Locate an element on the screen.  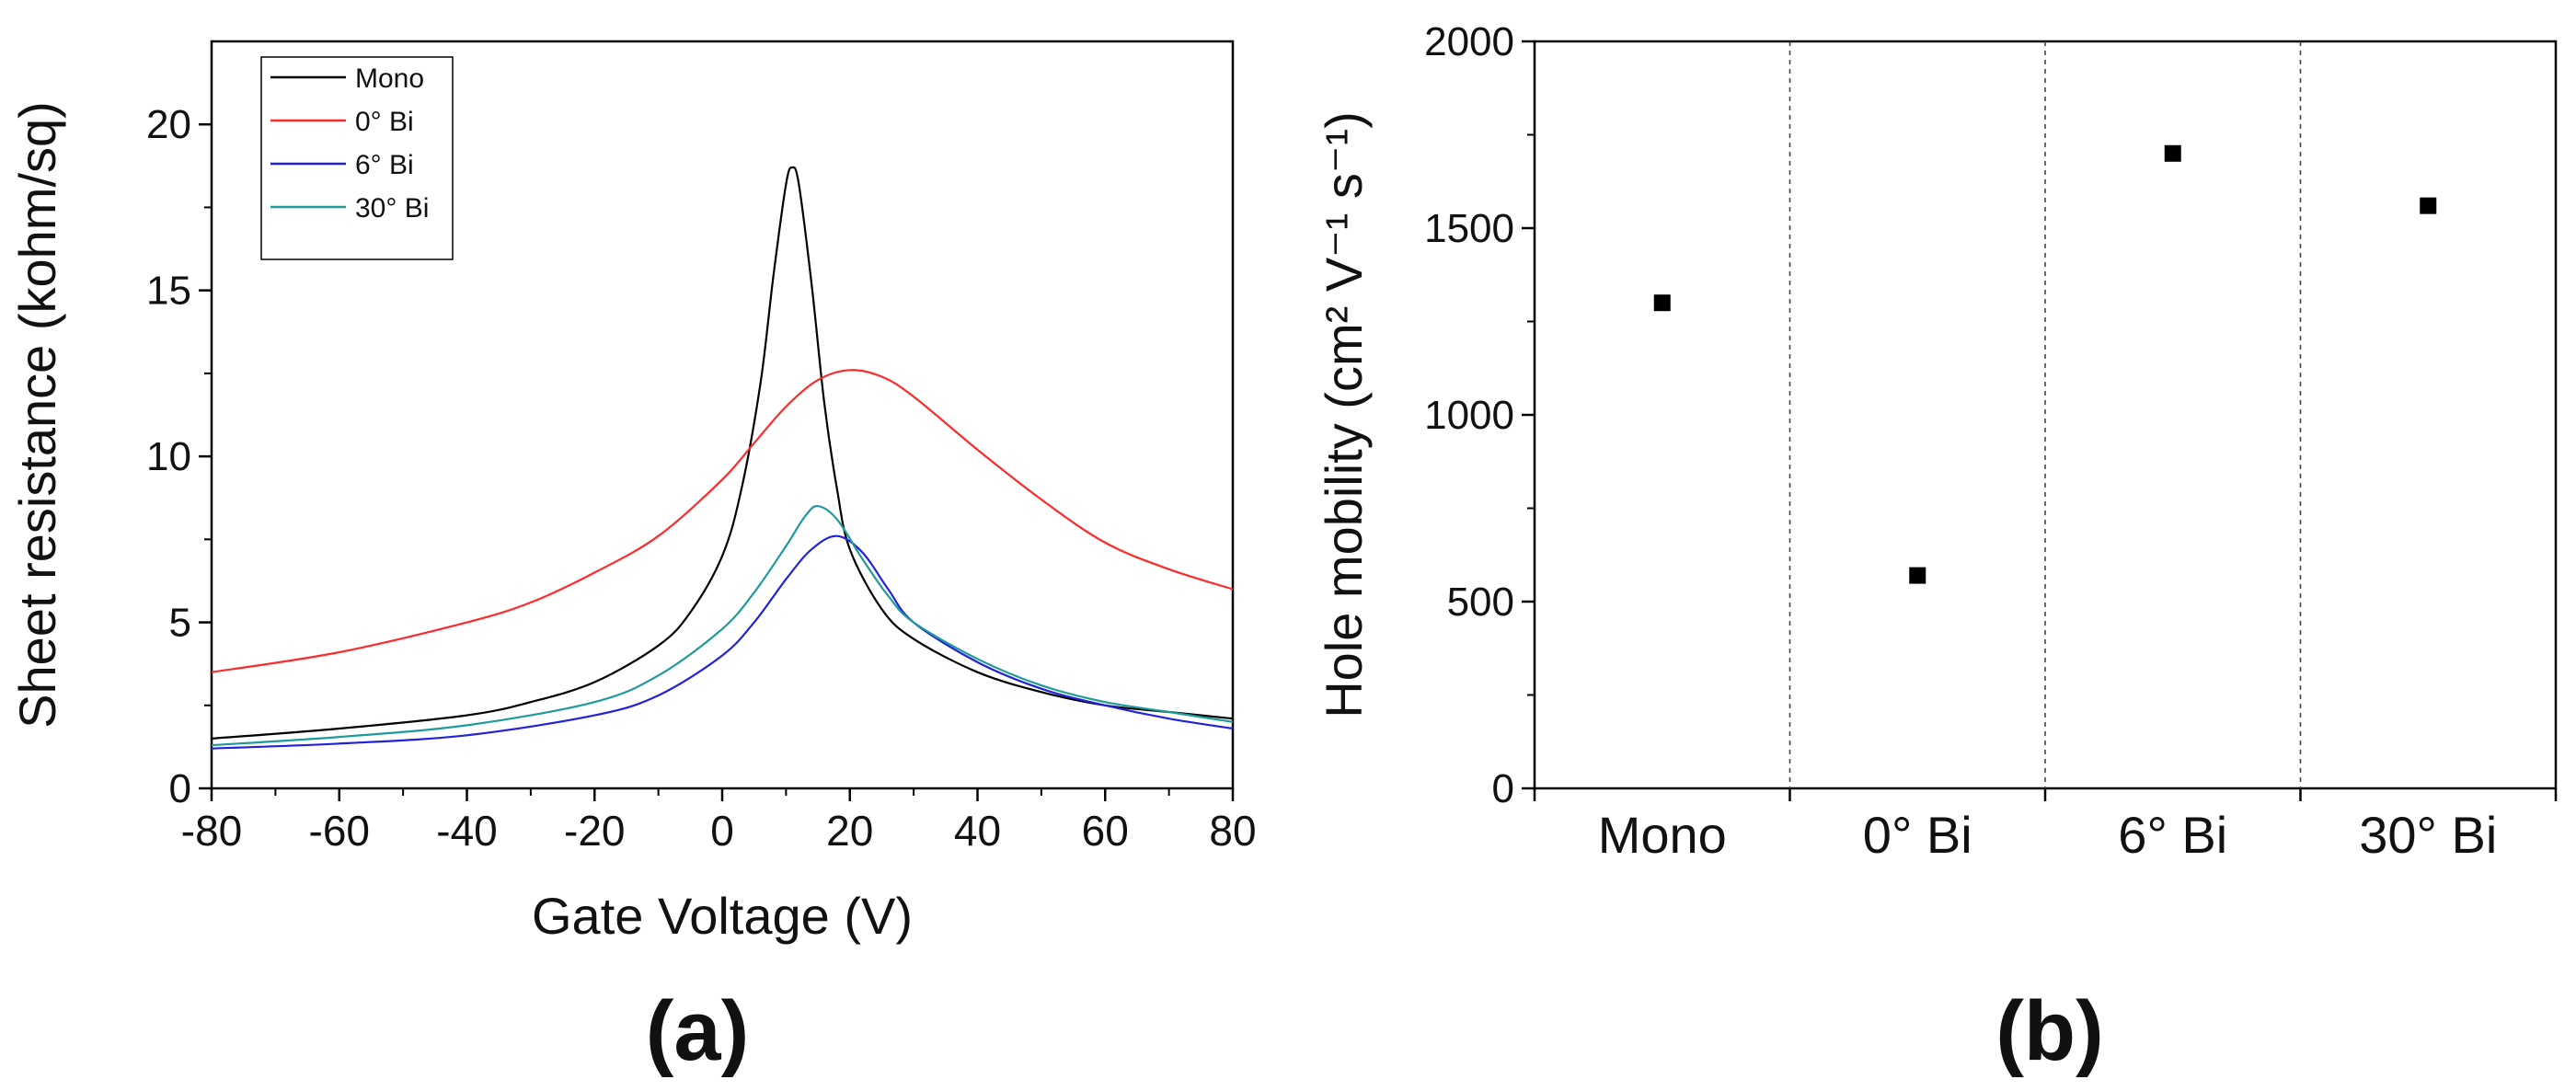
chart-a-x-tick-label: 80 is located at coordinates (1232, 831).